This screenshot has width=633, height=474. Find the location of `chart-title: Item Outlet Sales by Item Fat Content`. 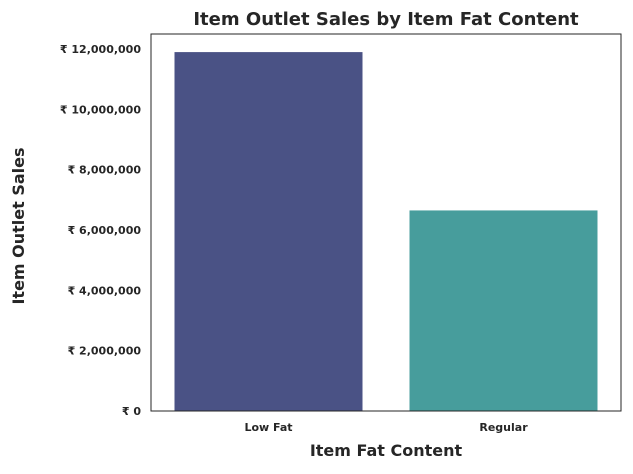

chart-title: Item Outlet Sales by Item Fat Content is located at coordinates (386, 19).